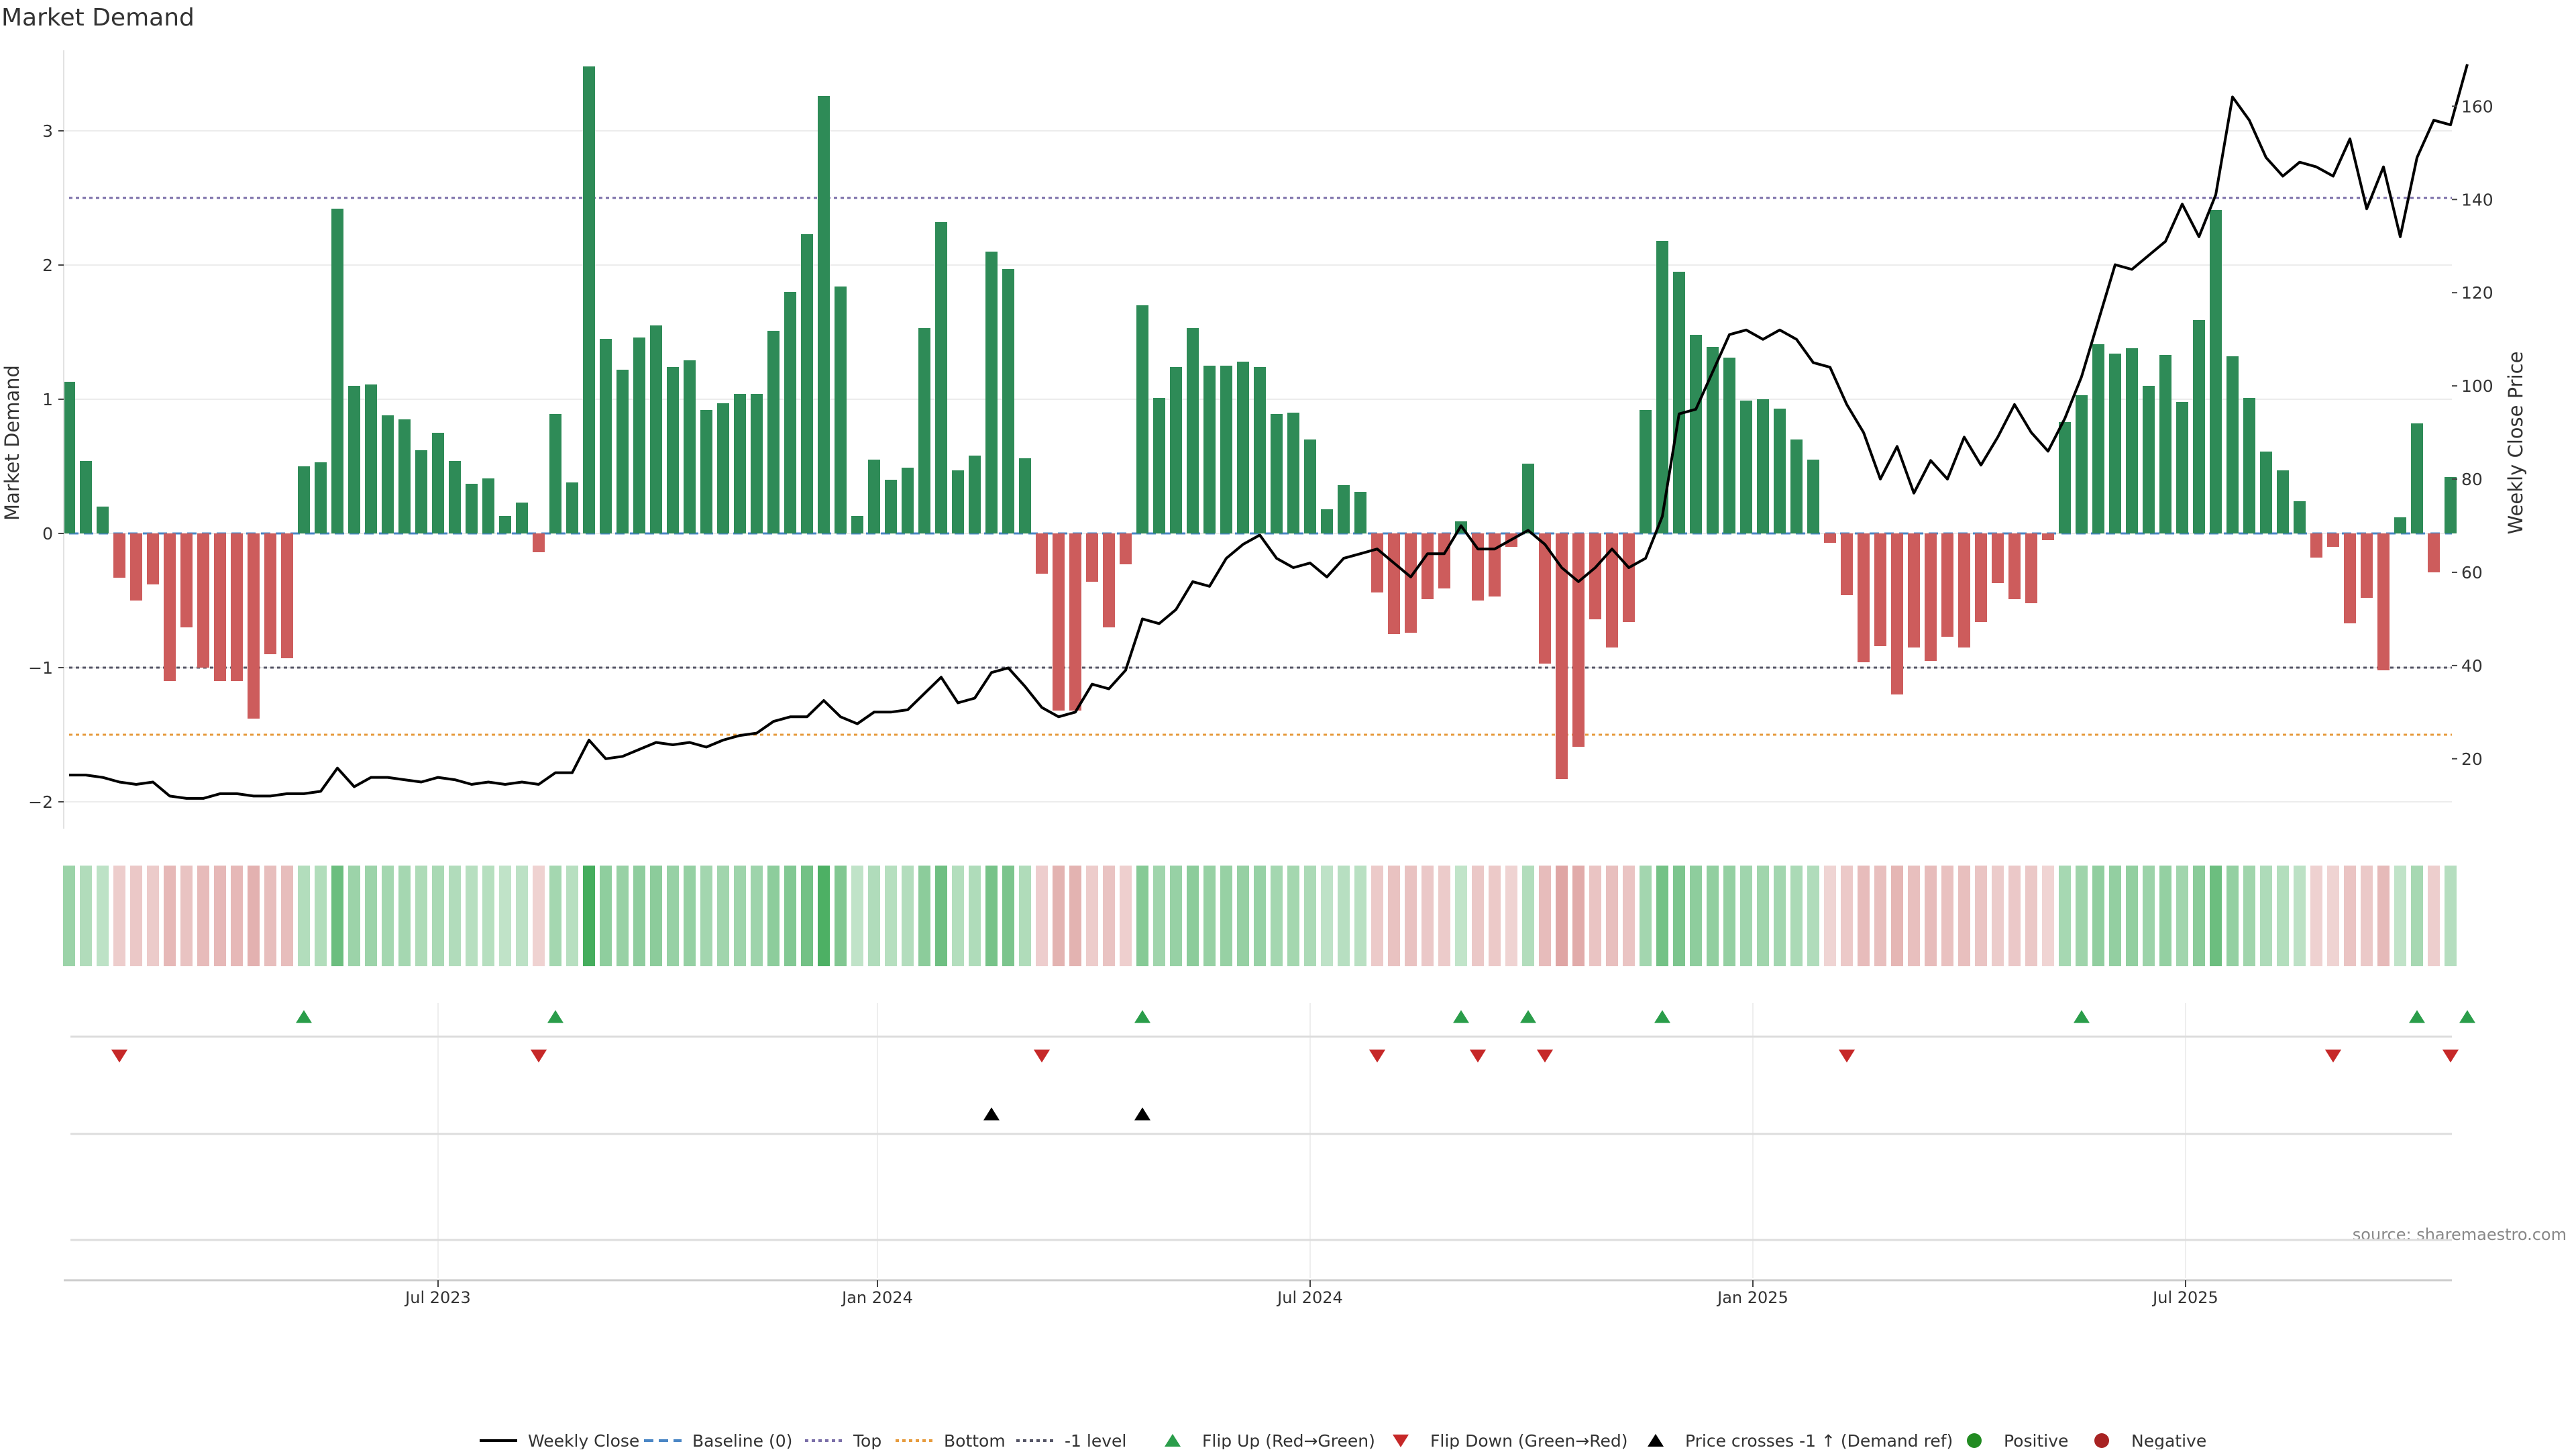 This screenshot has height=1452, width=2576. What do you see at coordinates (2472, 666) in the screenshot?
I see `right-tick-label: 40` at bounding box center [2472, 666].